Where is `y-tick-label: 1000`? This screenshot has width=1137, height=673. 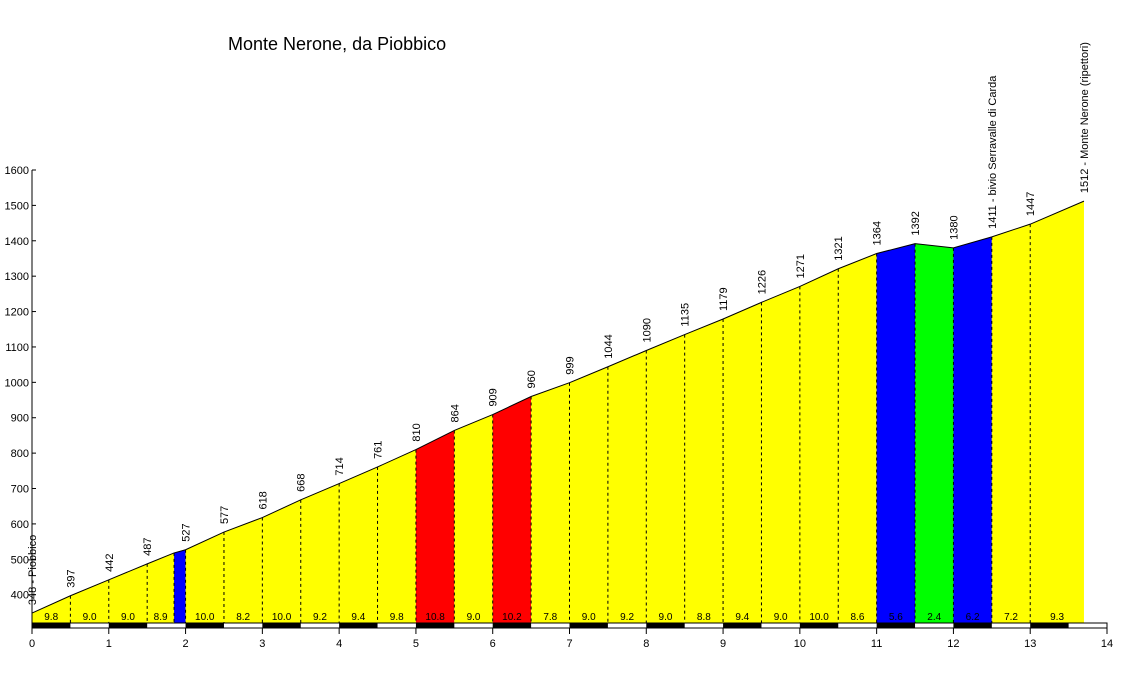 y-tick-label: 1000 is located at coordinates (17, 383).